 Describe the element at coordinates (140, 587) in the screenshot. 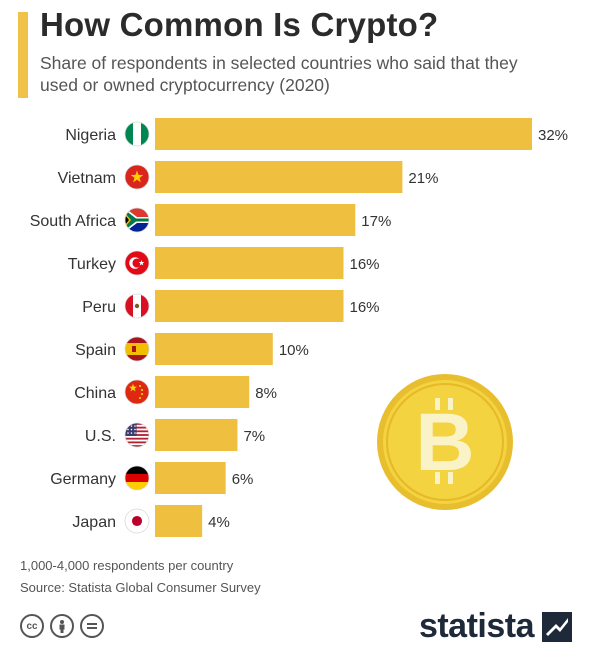

I see `source-note: Source: Statista Global Consumer Survey` at that location.